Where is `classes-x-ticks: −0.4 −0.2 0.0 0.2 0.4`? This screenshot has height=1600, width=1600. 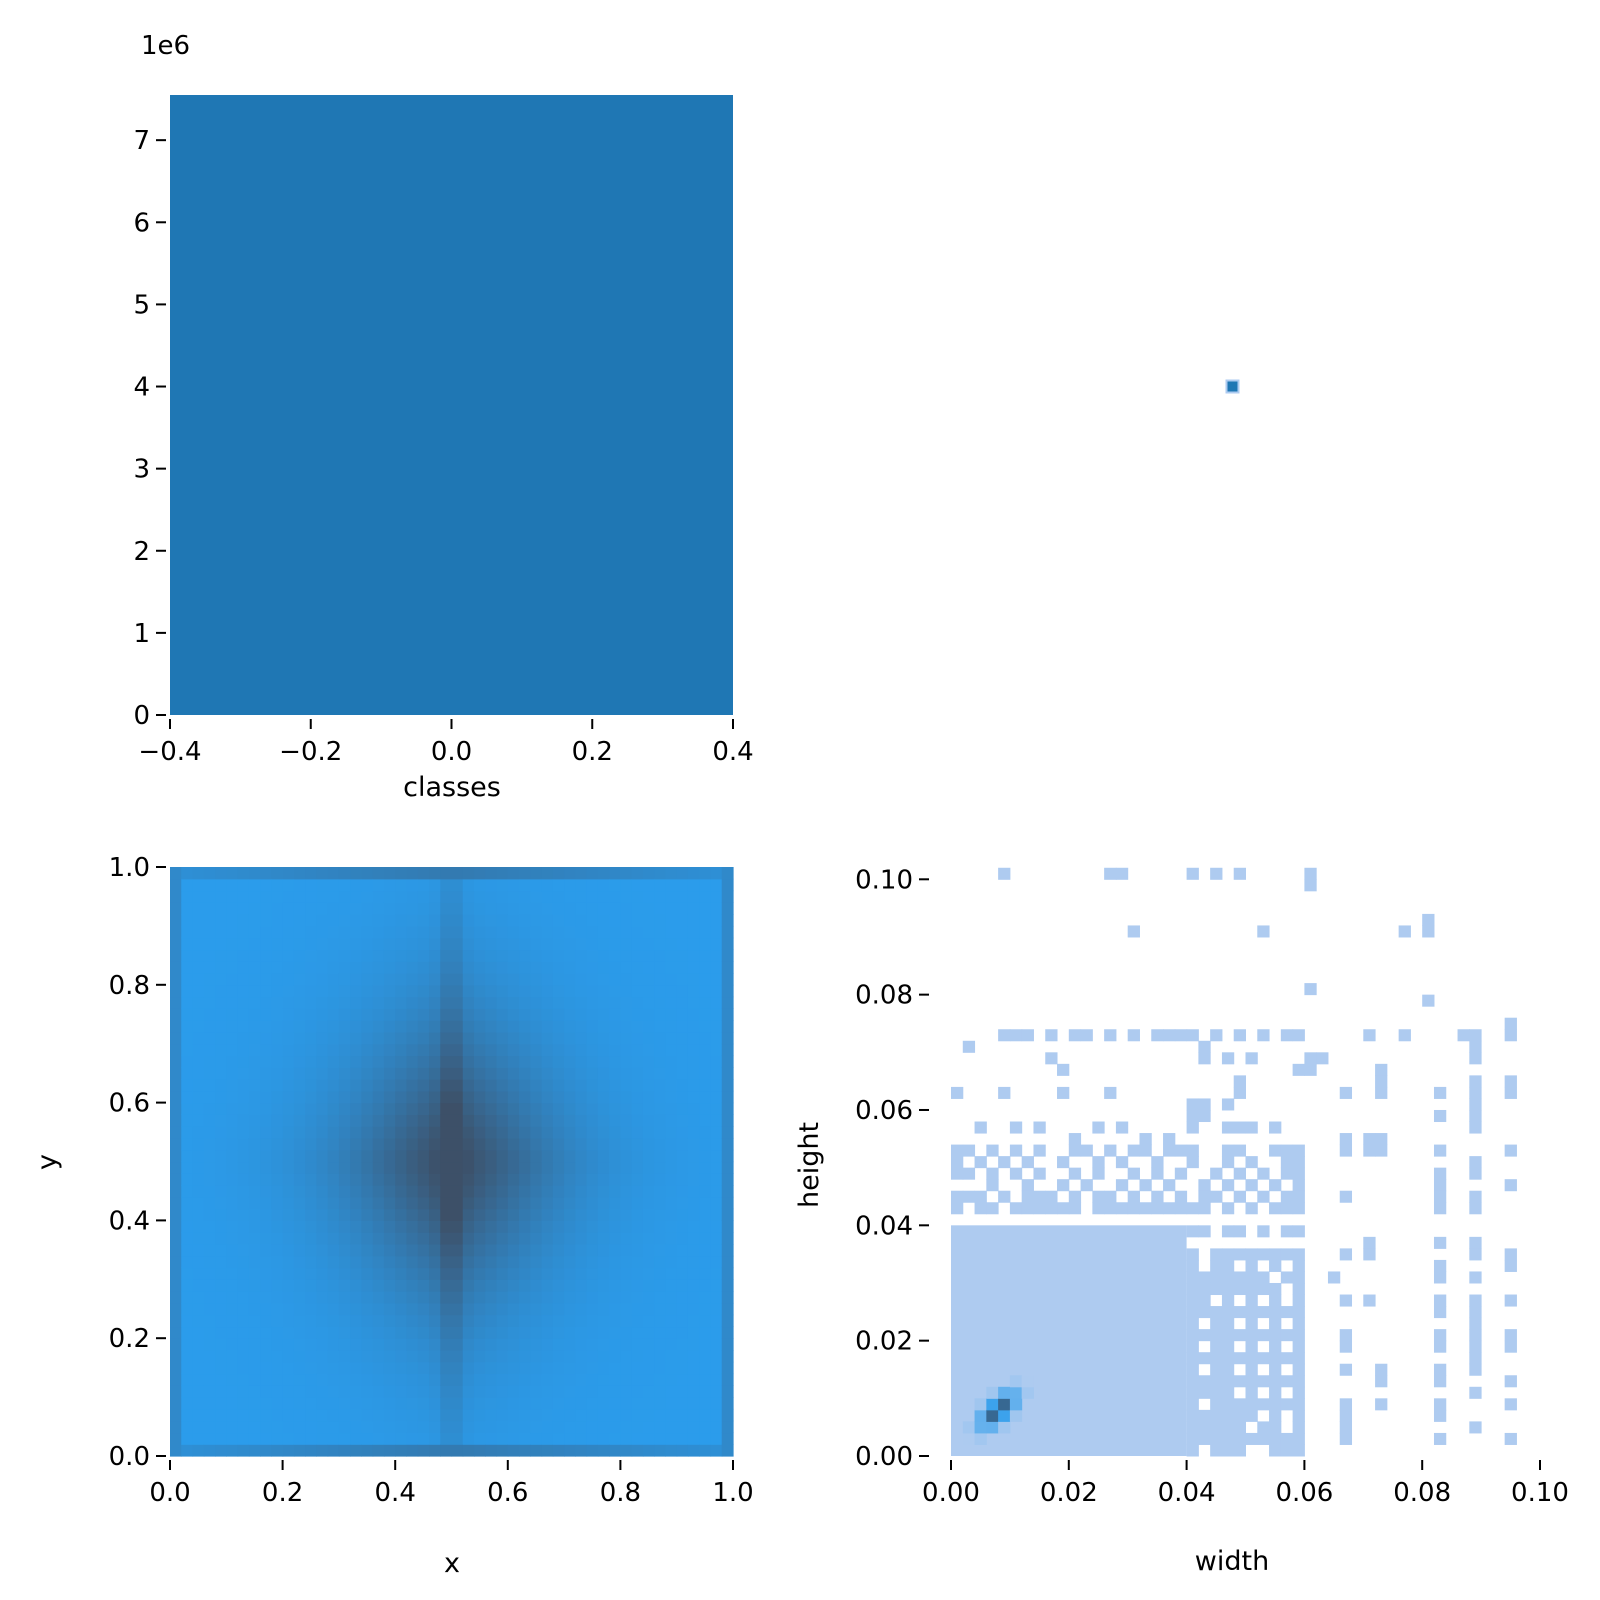
classes-x-ticks: −0.4 −0.2 0.0 0.2 0.4 is located at coordinates (446, 743).